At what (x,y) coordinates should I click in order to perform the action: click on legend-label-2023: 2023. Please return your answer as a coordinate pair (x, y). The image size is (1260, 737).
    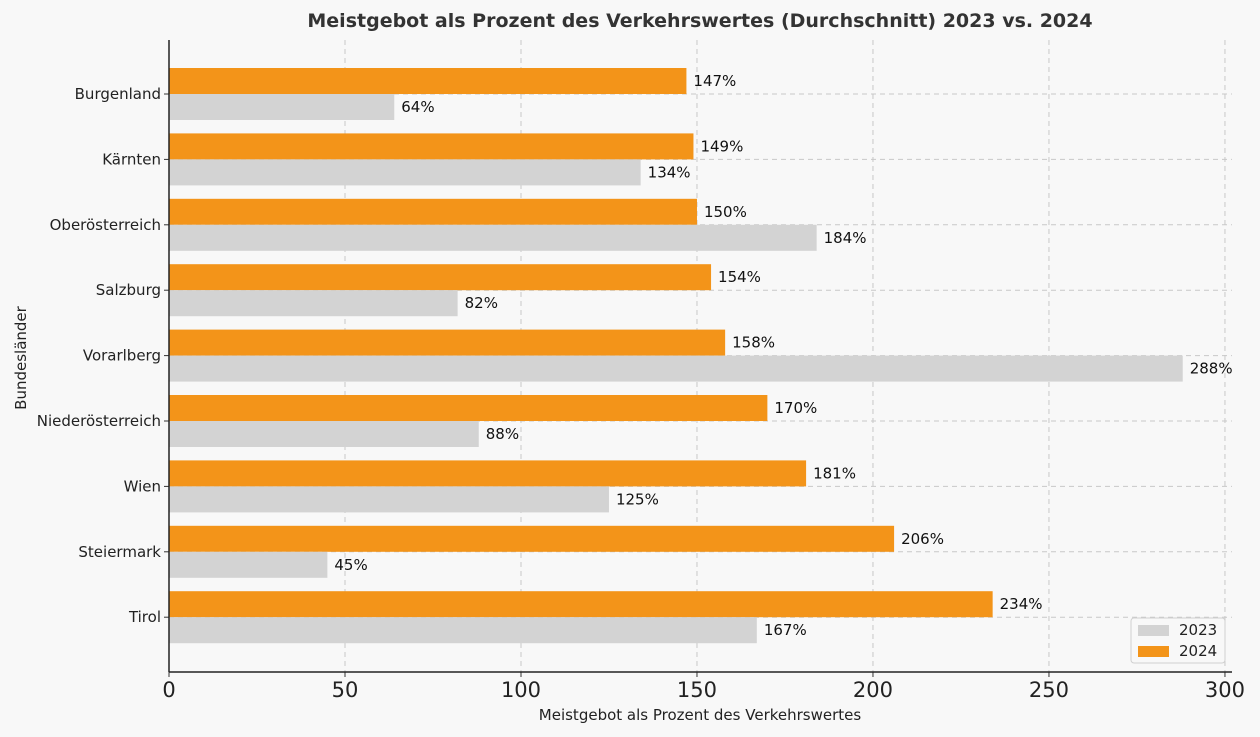
    Looking at the image, I should click on (1198, 630).